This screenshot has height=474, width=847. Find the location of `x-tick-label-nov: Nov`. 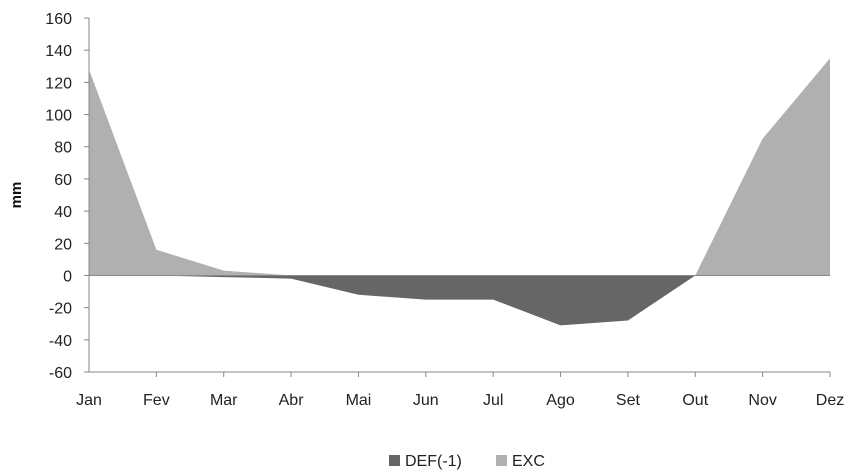

x-tick-label-nov: Nov is located at coordinates (762, 400).